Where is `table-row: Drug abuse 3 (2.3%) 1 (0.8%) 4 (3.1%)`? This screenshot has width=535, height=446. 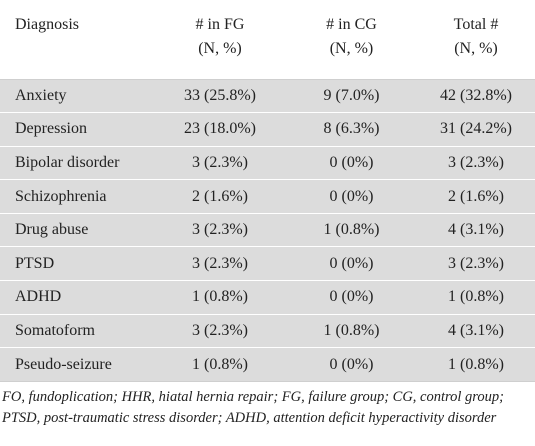 table-row: Drug abuse 3 (2.3%) 1 (0.8%) 4 (3.1%) is located at coordinates (267, 230).